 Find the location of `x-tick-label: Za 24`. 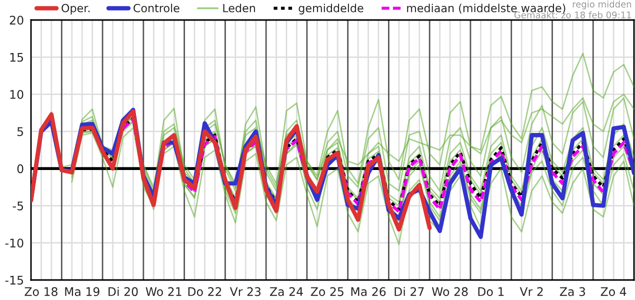

x-tick-label: Za 24 is located at coordinates (286, 291).